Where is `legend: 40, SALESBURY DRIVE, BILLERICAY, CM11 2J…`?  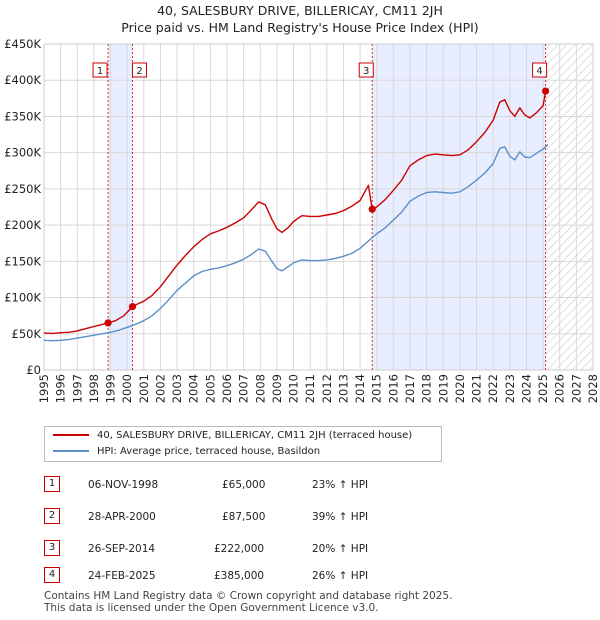
legend: 40, SALESBURY DRIVE, BILLERICAY, CM11 2J… is located at coordinates (243, 444).